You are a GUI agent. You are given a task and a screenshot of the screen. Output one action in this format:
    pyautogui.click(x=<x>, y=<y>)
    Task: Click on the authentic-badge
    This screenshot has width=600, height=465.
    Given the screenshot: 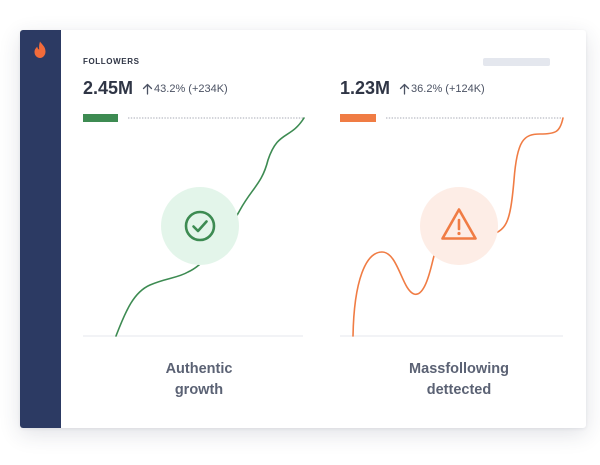 What is the action you would take?
    pyautogui.click(x=200, y=226)
    